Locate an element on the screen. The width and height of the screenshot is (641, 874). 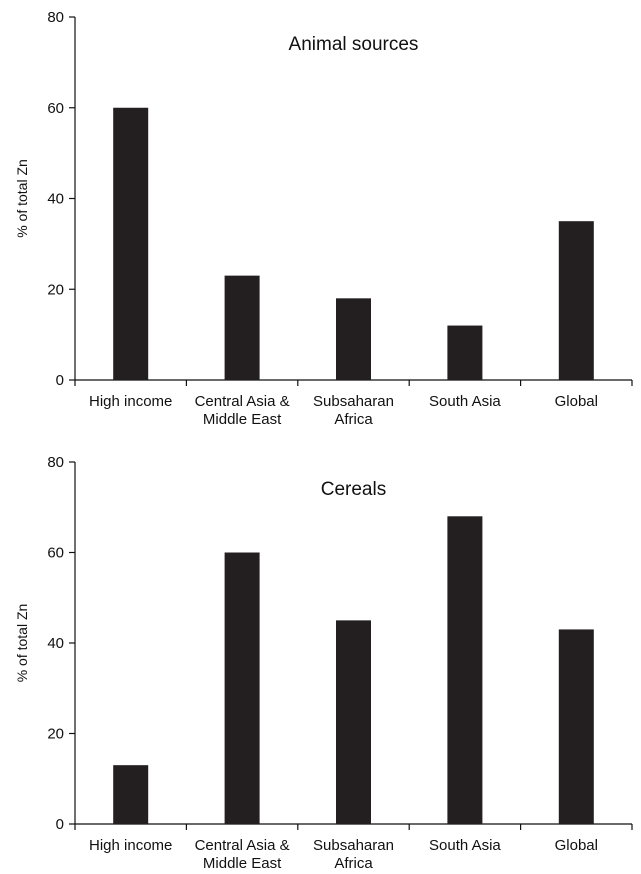
chart-title: Animal sources is located at coordinates (354, 44).